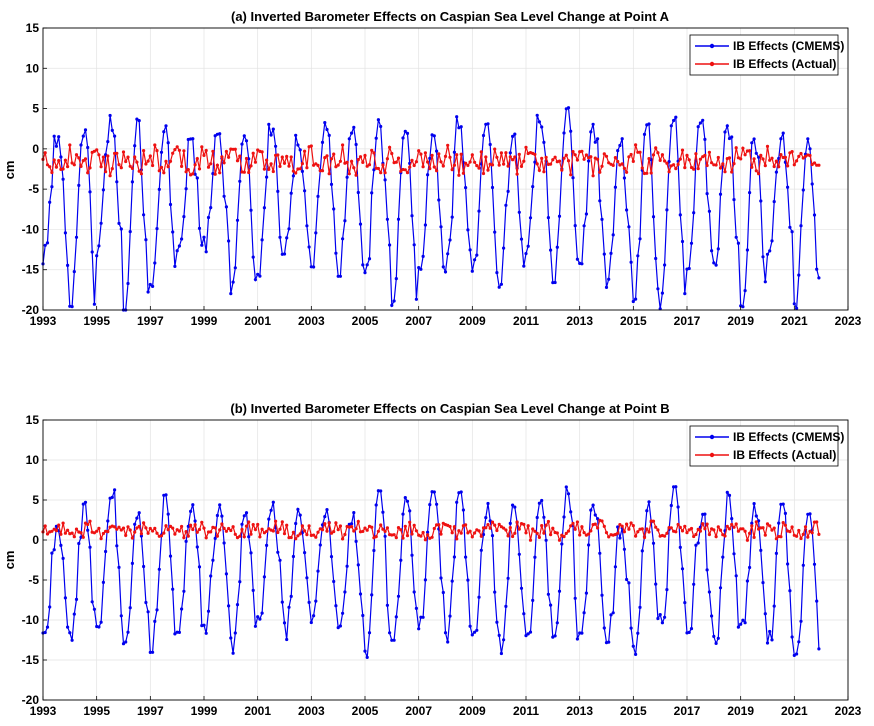 The height and width of the screenshot is (726, 874). Describe the element at coordinates (35, 109) in the screenshot. I see `y-tick-label: 5` at that location.